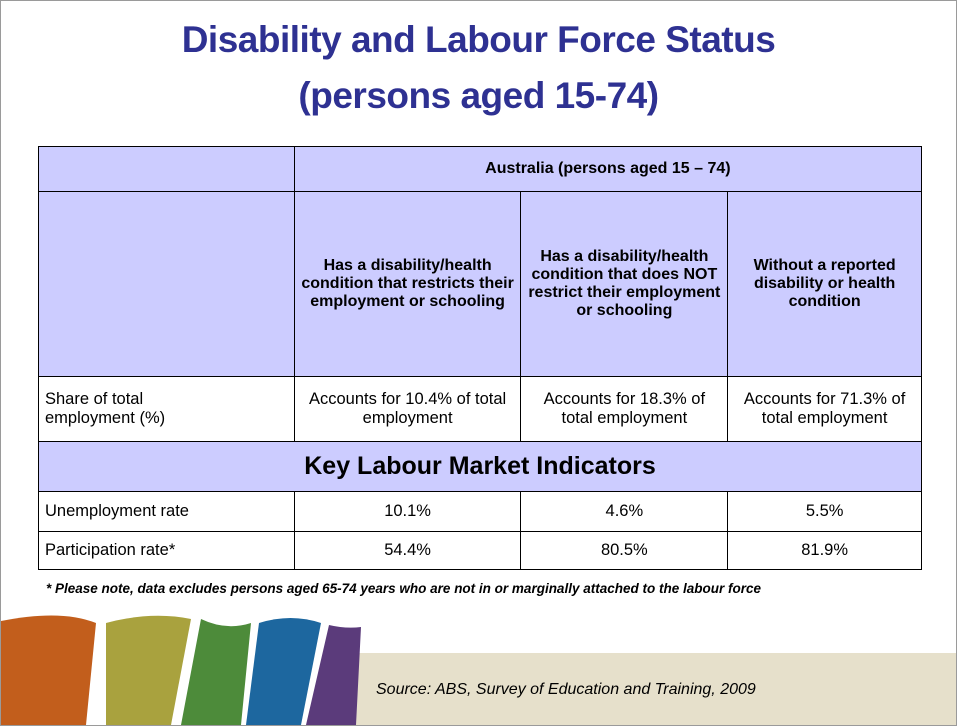 Image resolution: width=957 pixels, height=726 pixels. What do you see at coordinates (824, 550) in the screenshot?
I see `cell: 81.9%` at bounding box center [824, 550].